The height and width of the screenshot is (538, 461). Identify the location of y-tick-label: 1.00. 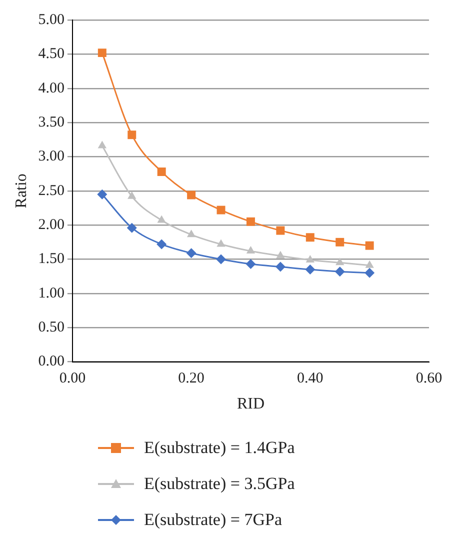
(51, 293).